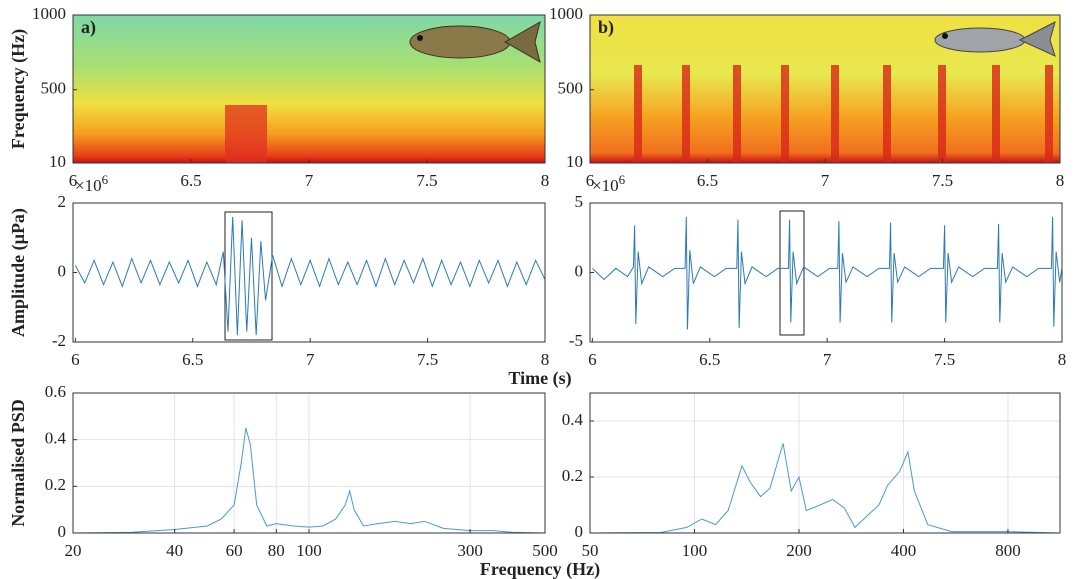  I want to click on x-tick-label: 50, so click(590, 550).